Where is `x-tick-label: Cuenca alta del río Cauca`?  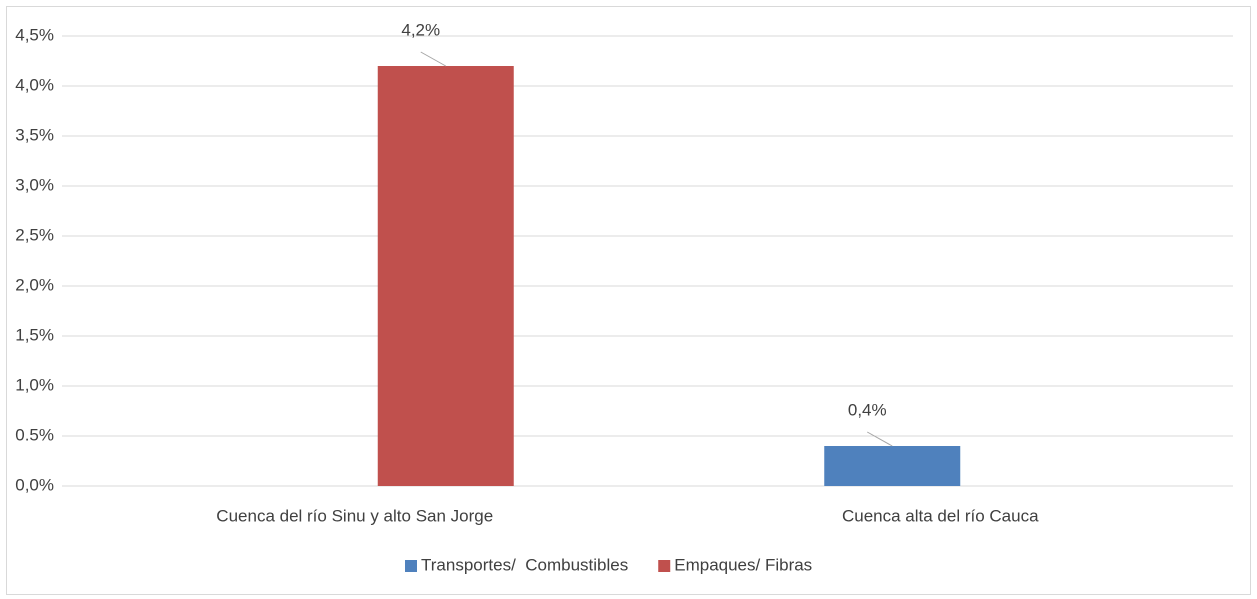 x-tick-label: Cuenca alta del río Cauca is located at coordinates (940, 515).